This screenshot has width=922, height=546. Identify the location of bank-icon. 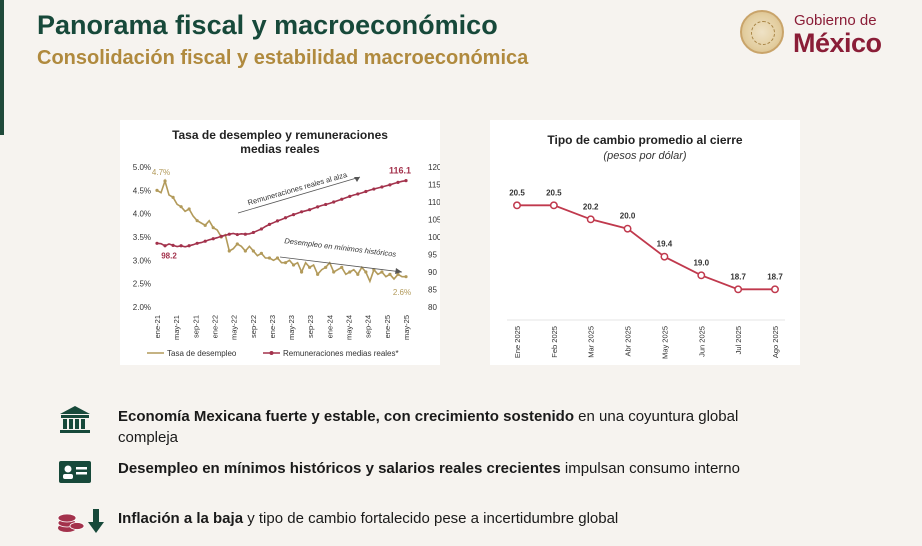
(75, 419).